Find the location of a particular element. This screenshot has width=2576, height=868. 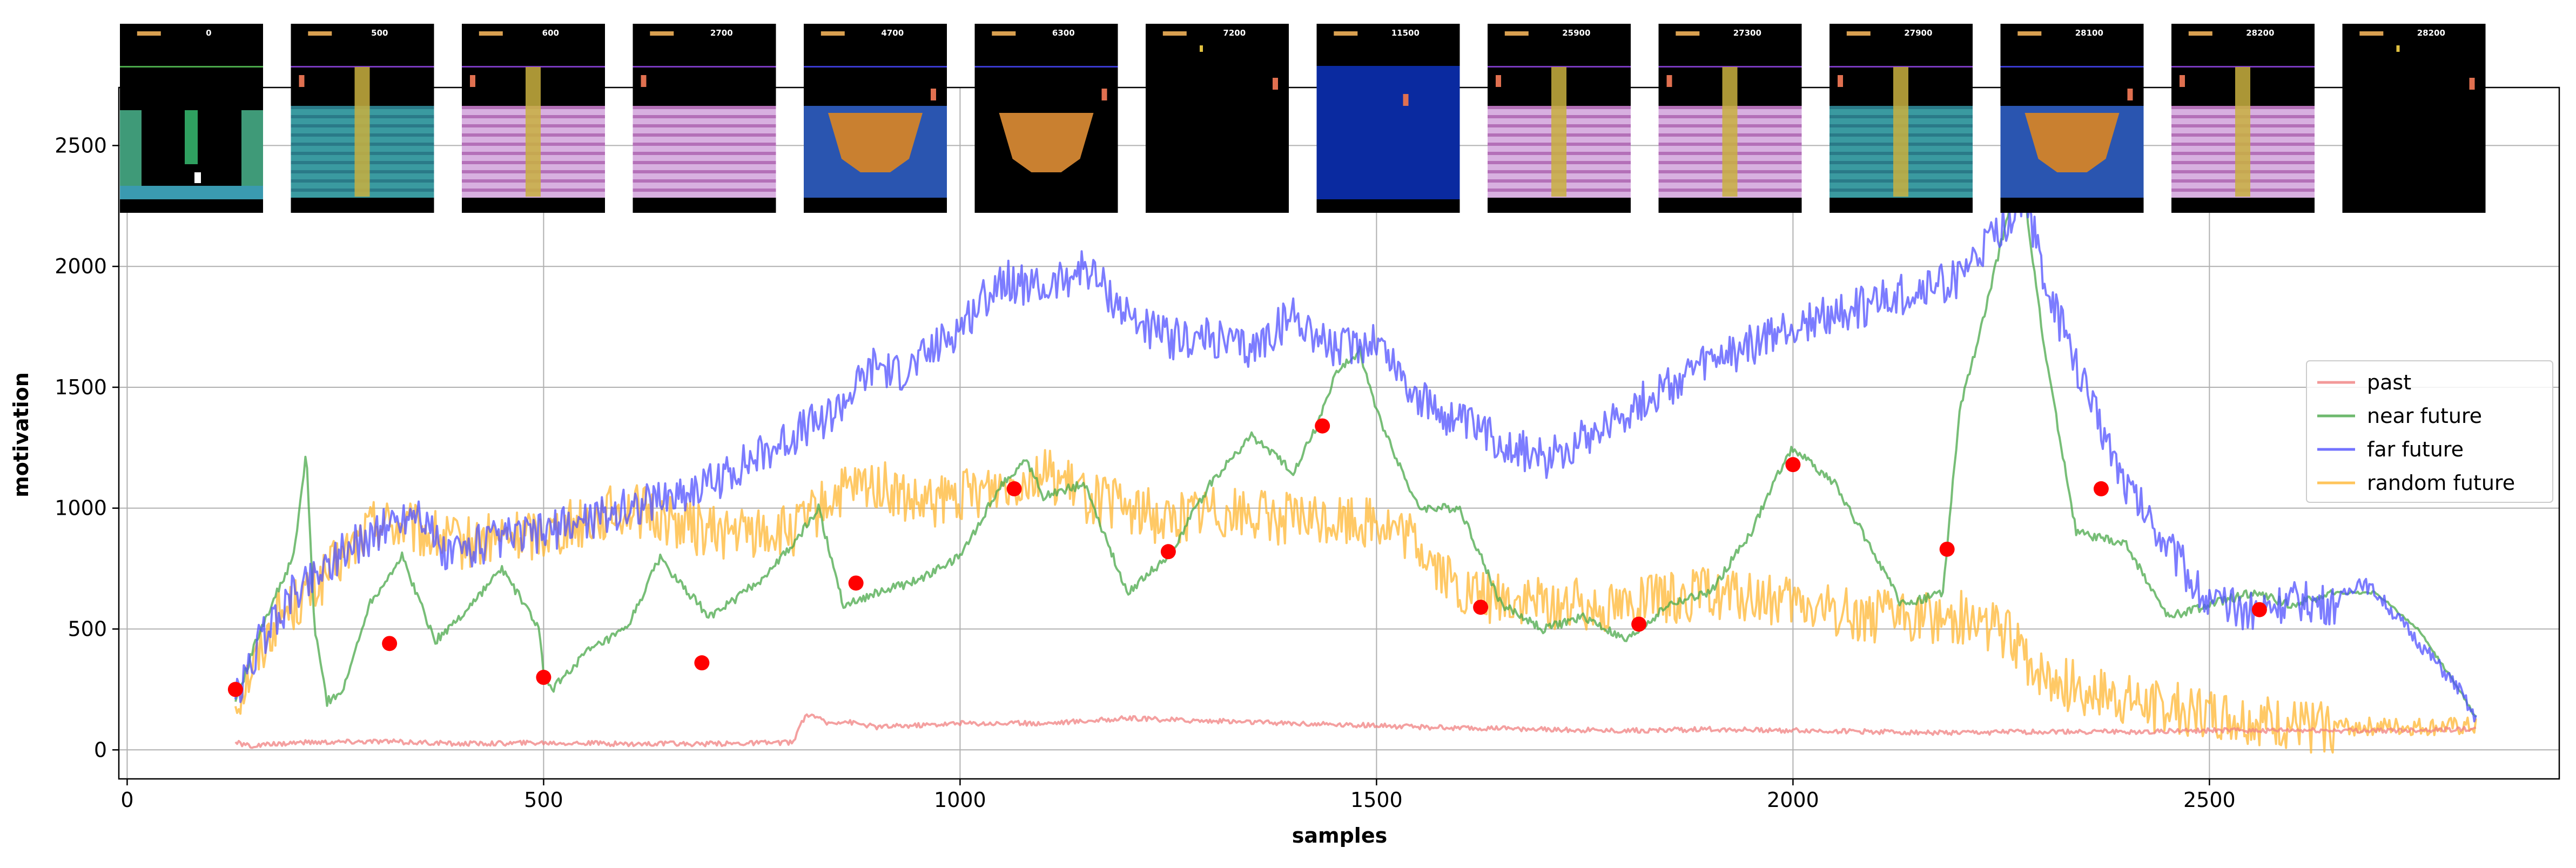

game-frame-thumbnail: 500 is located at coordinates (362, 118).